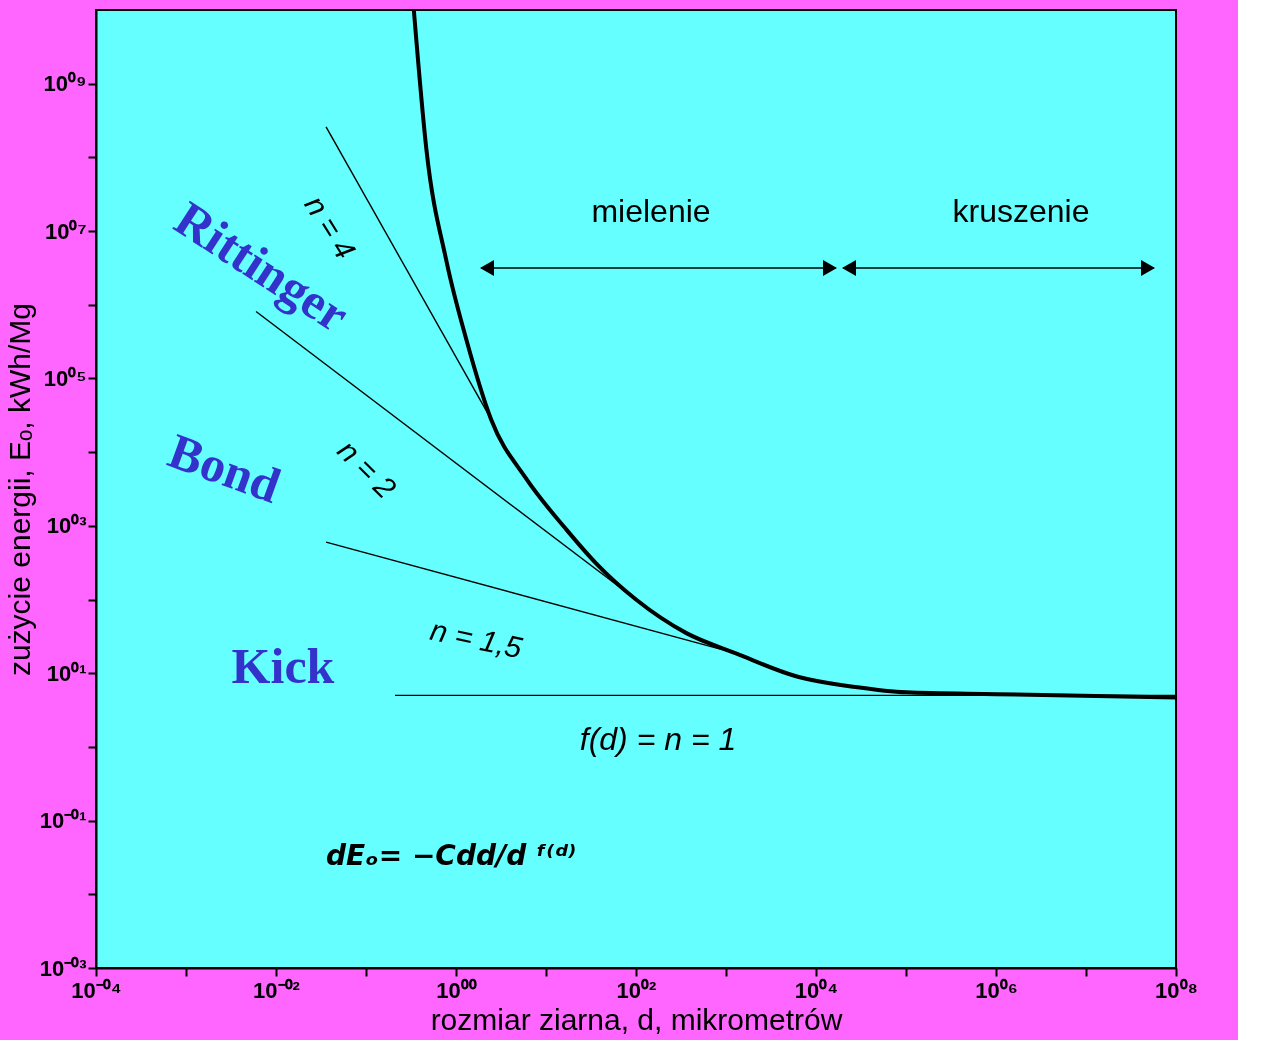 The image size is (1273, 1064). What do you see at coordinates (996, 990) in the screenshot?
I see `x-tick-label: 10⁰⁶` at bounding box center [996, 990].